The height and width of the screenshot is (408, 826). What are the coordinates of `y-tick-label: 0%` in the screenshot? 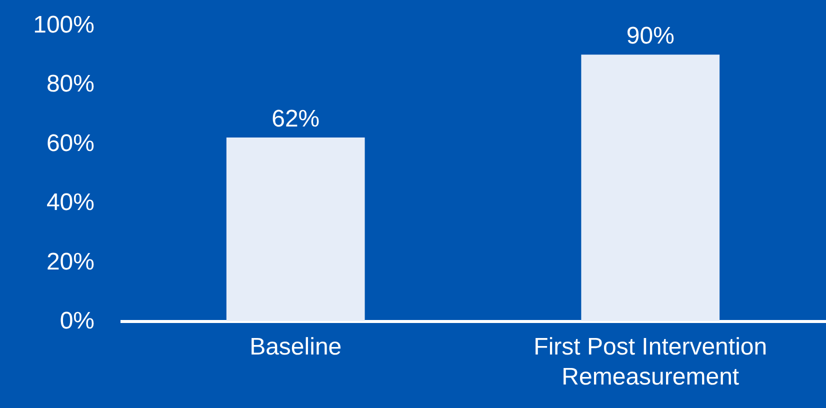 It's located at (77, 321).